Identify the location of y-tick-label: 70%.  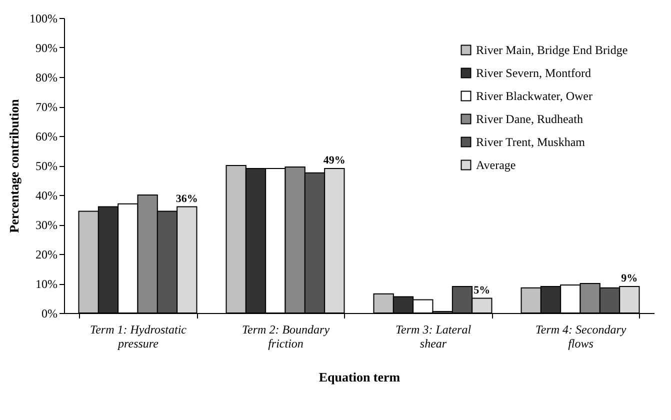
(47, 107).